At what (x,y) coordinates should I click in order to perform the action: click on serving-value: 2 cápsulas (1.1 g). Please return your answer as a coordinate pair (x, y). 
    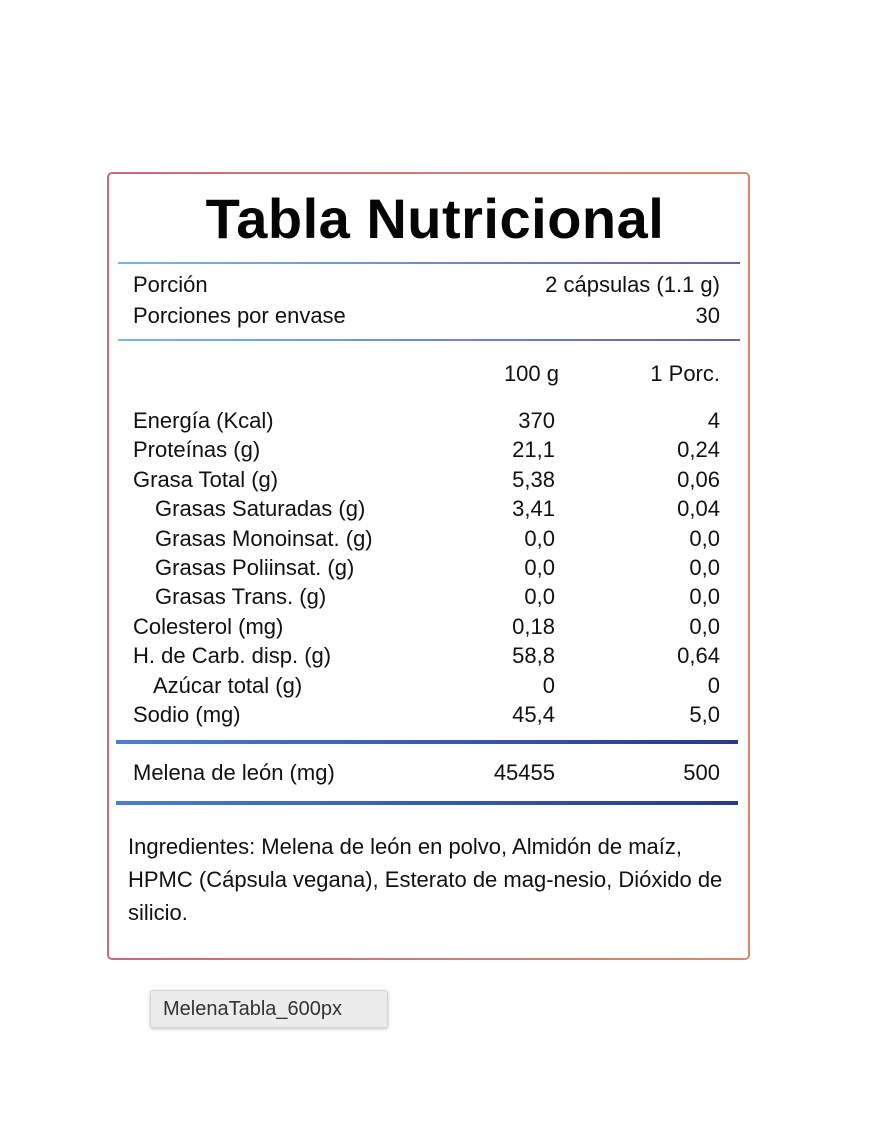
    Looking at the image, I should click on (632, 284).